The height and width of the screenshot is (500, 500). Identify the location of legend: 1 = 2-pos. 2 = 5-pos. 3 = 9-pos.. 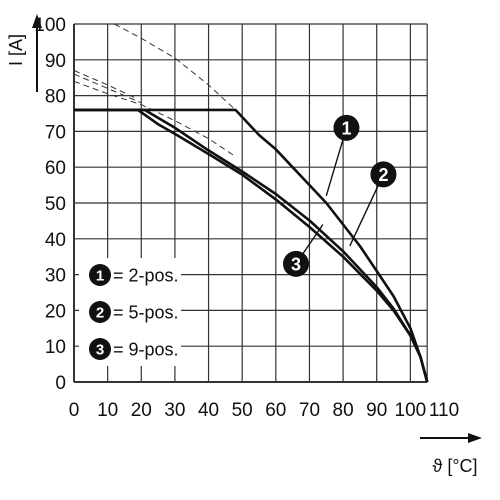
(130, 312).